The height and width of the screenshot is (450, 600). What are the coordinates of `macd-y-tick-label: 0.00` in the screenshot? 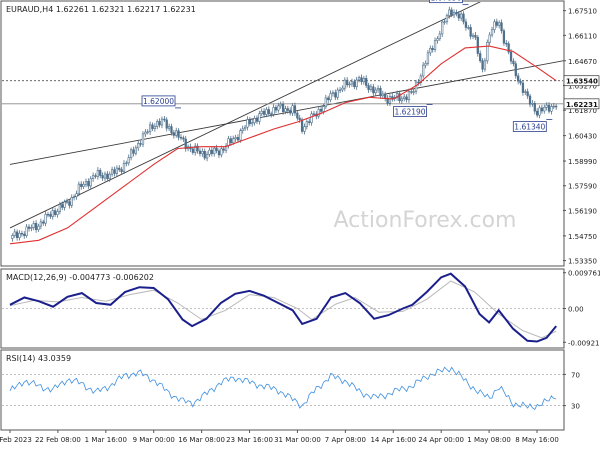 It's located at (576, 310).